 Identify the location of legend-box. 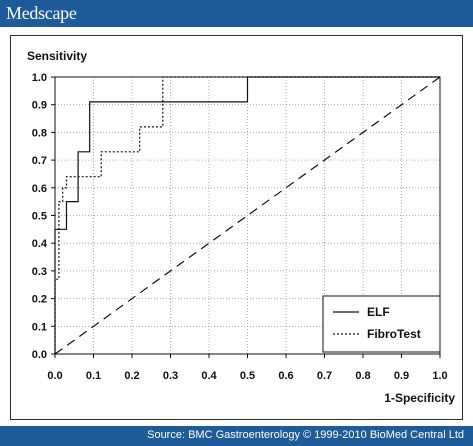
(381, 324).